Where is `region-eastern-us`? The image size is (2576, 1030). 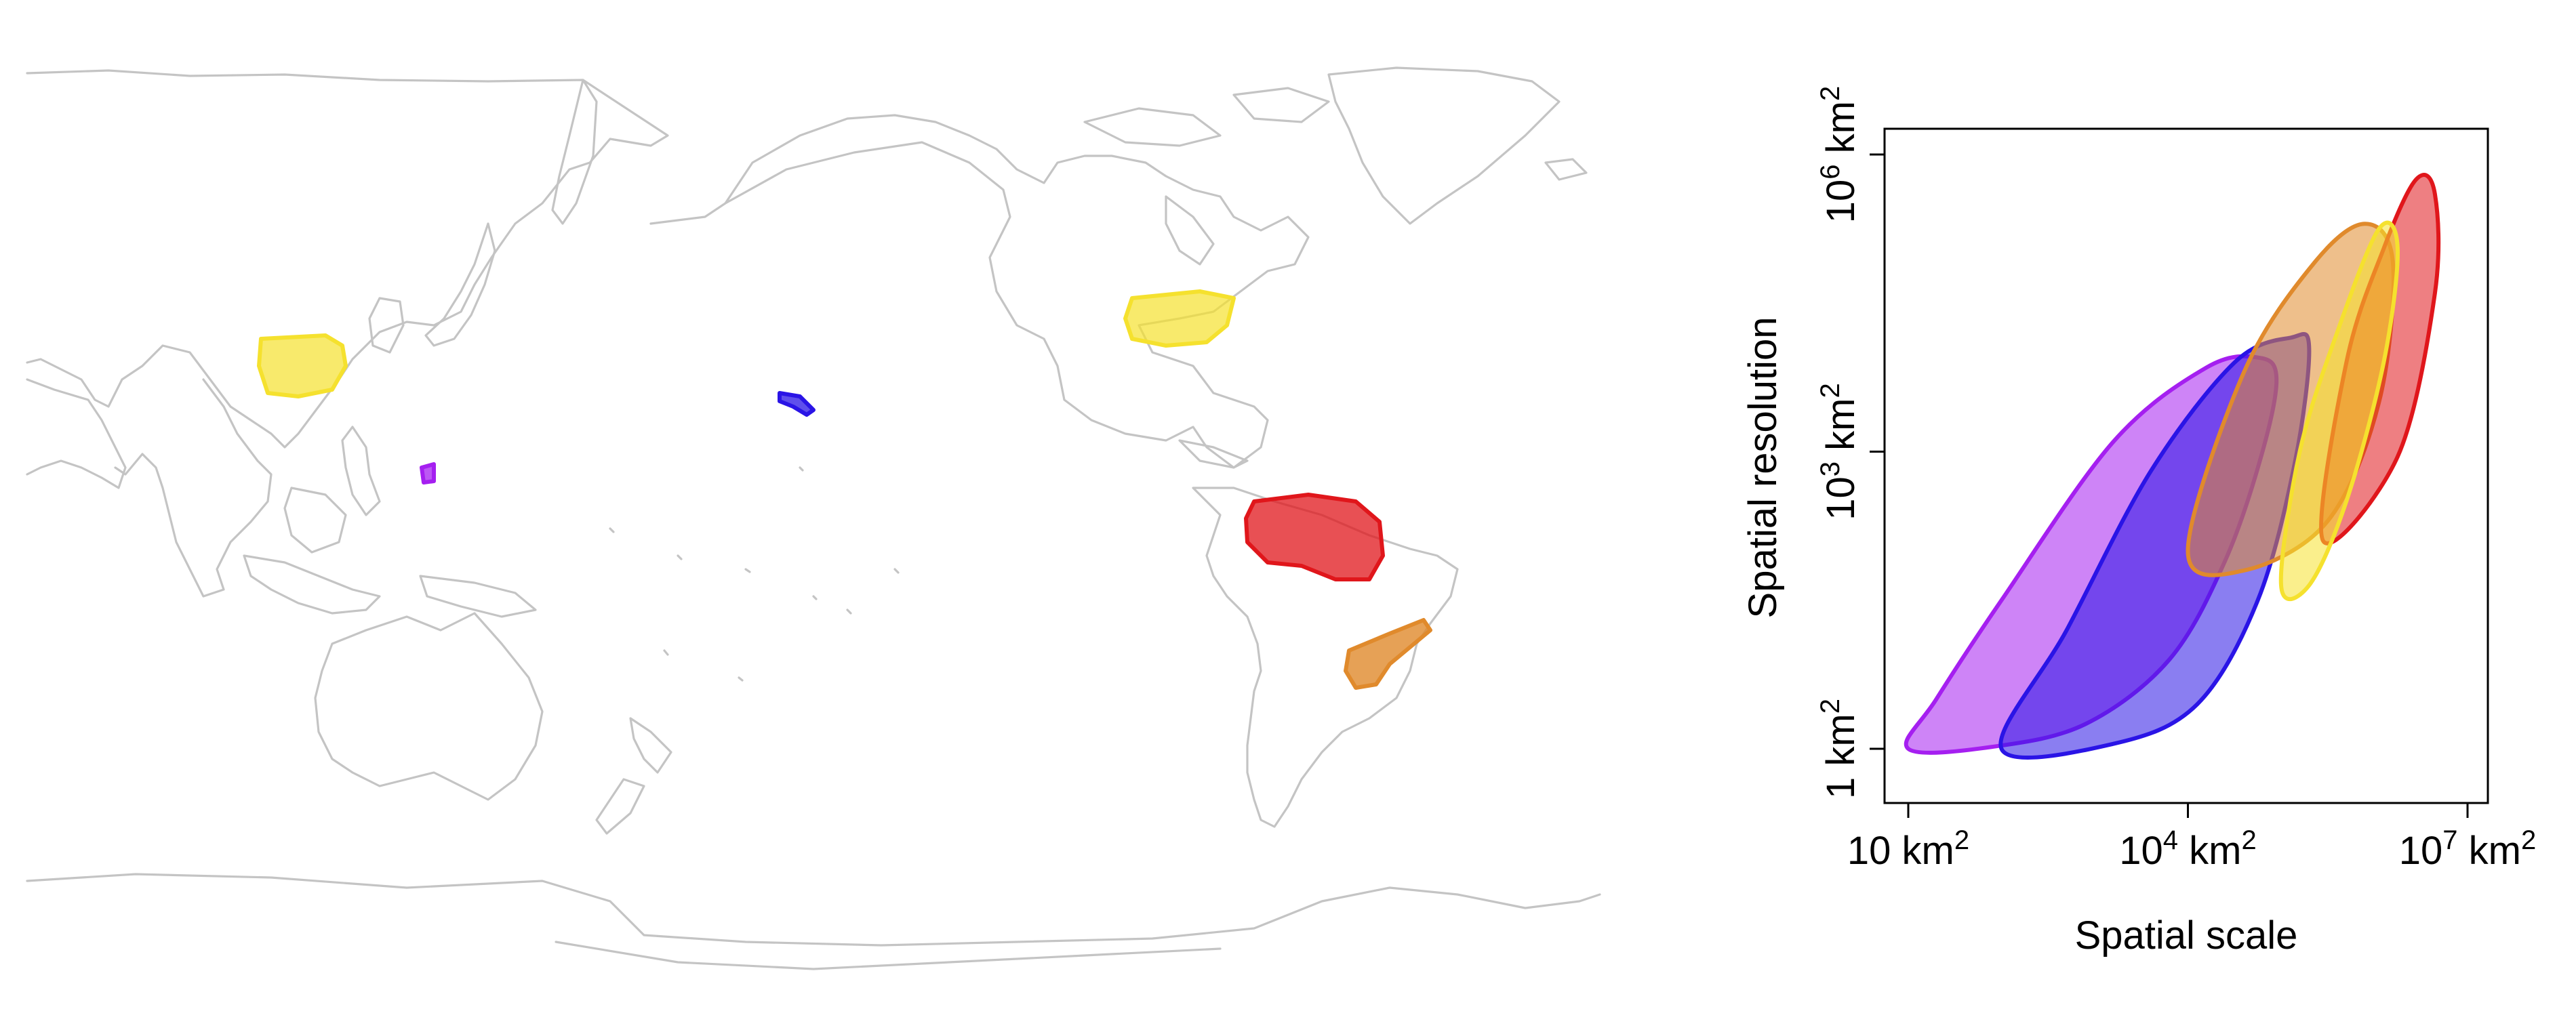
region-eastern-us is located at coordinates (1179, 319).